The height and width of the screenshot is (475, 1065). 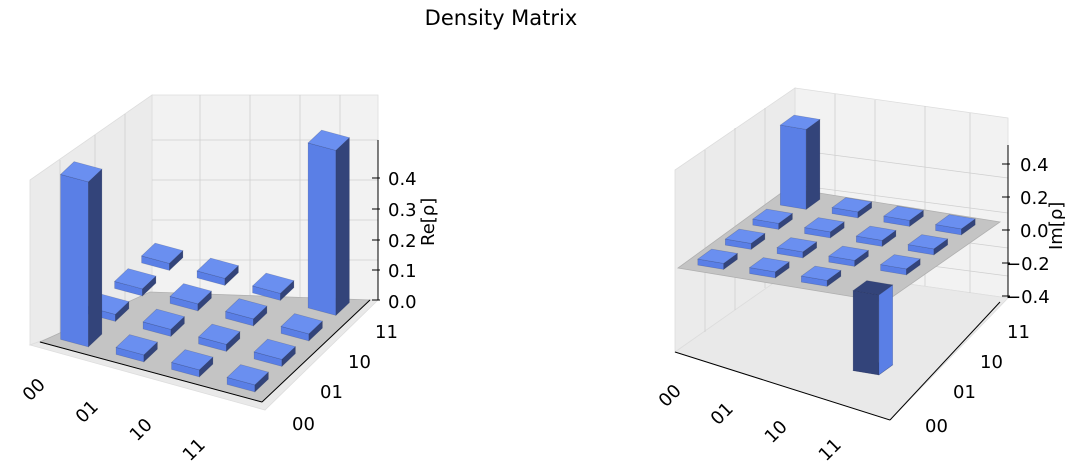 I want to click on bars, so click(x=836, y=245).